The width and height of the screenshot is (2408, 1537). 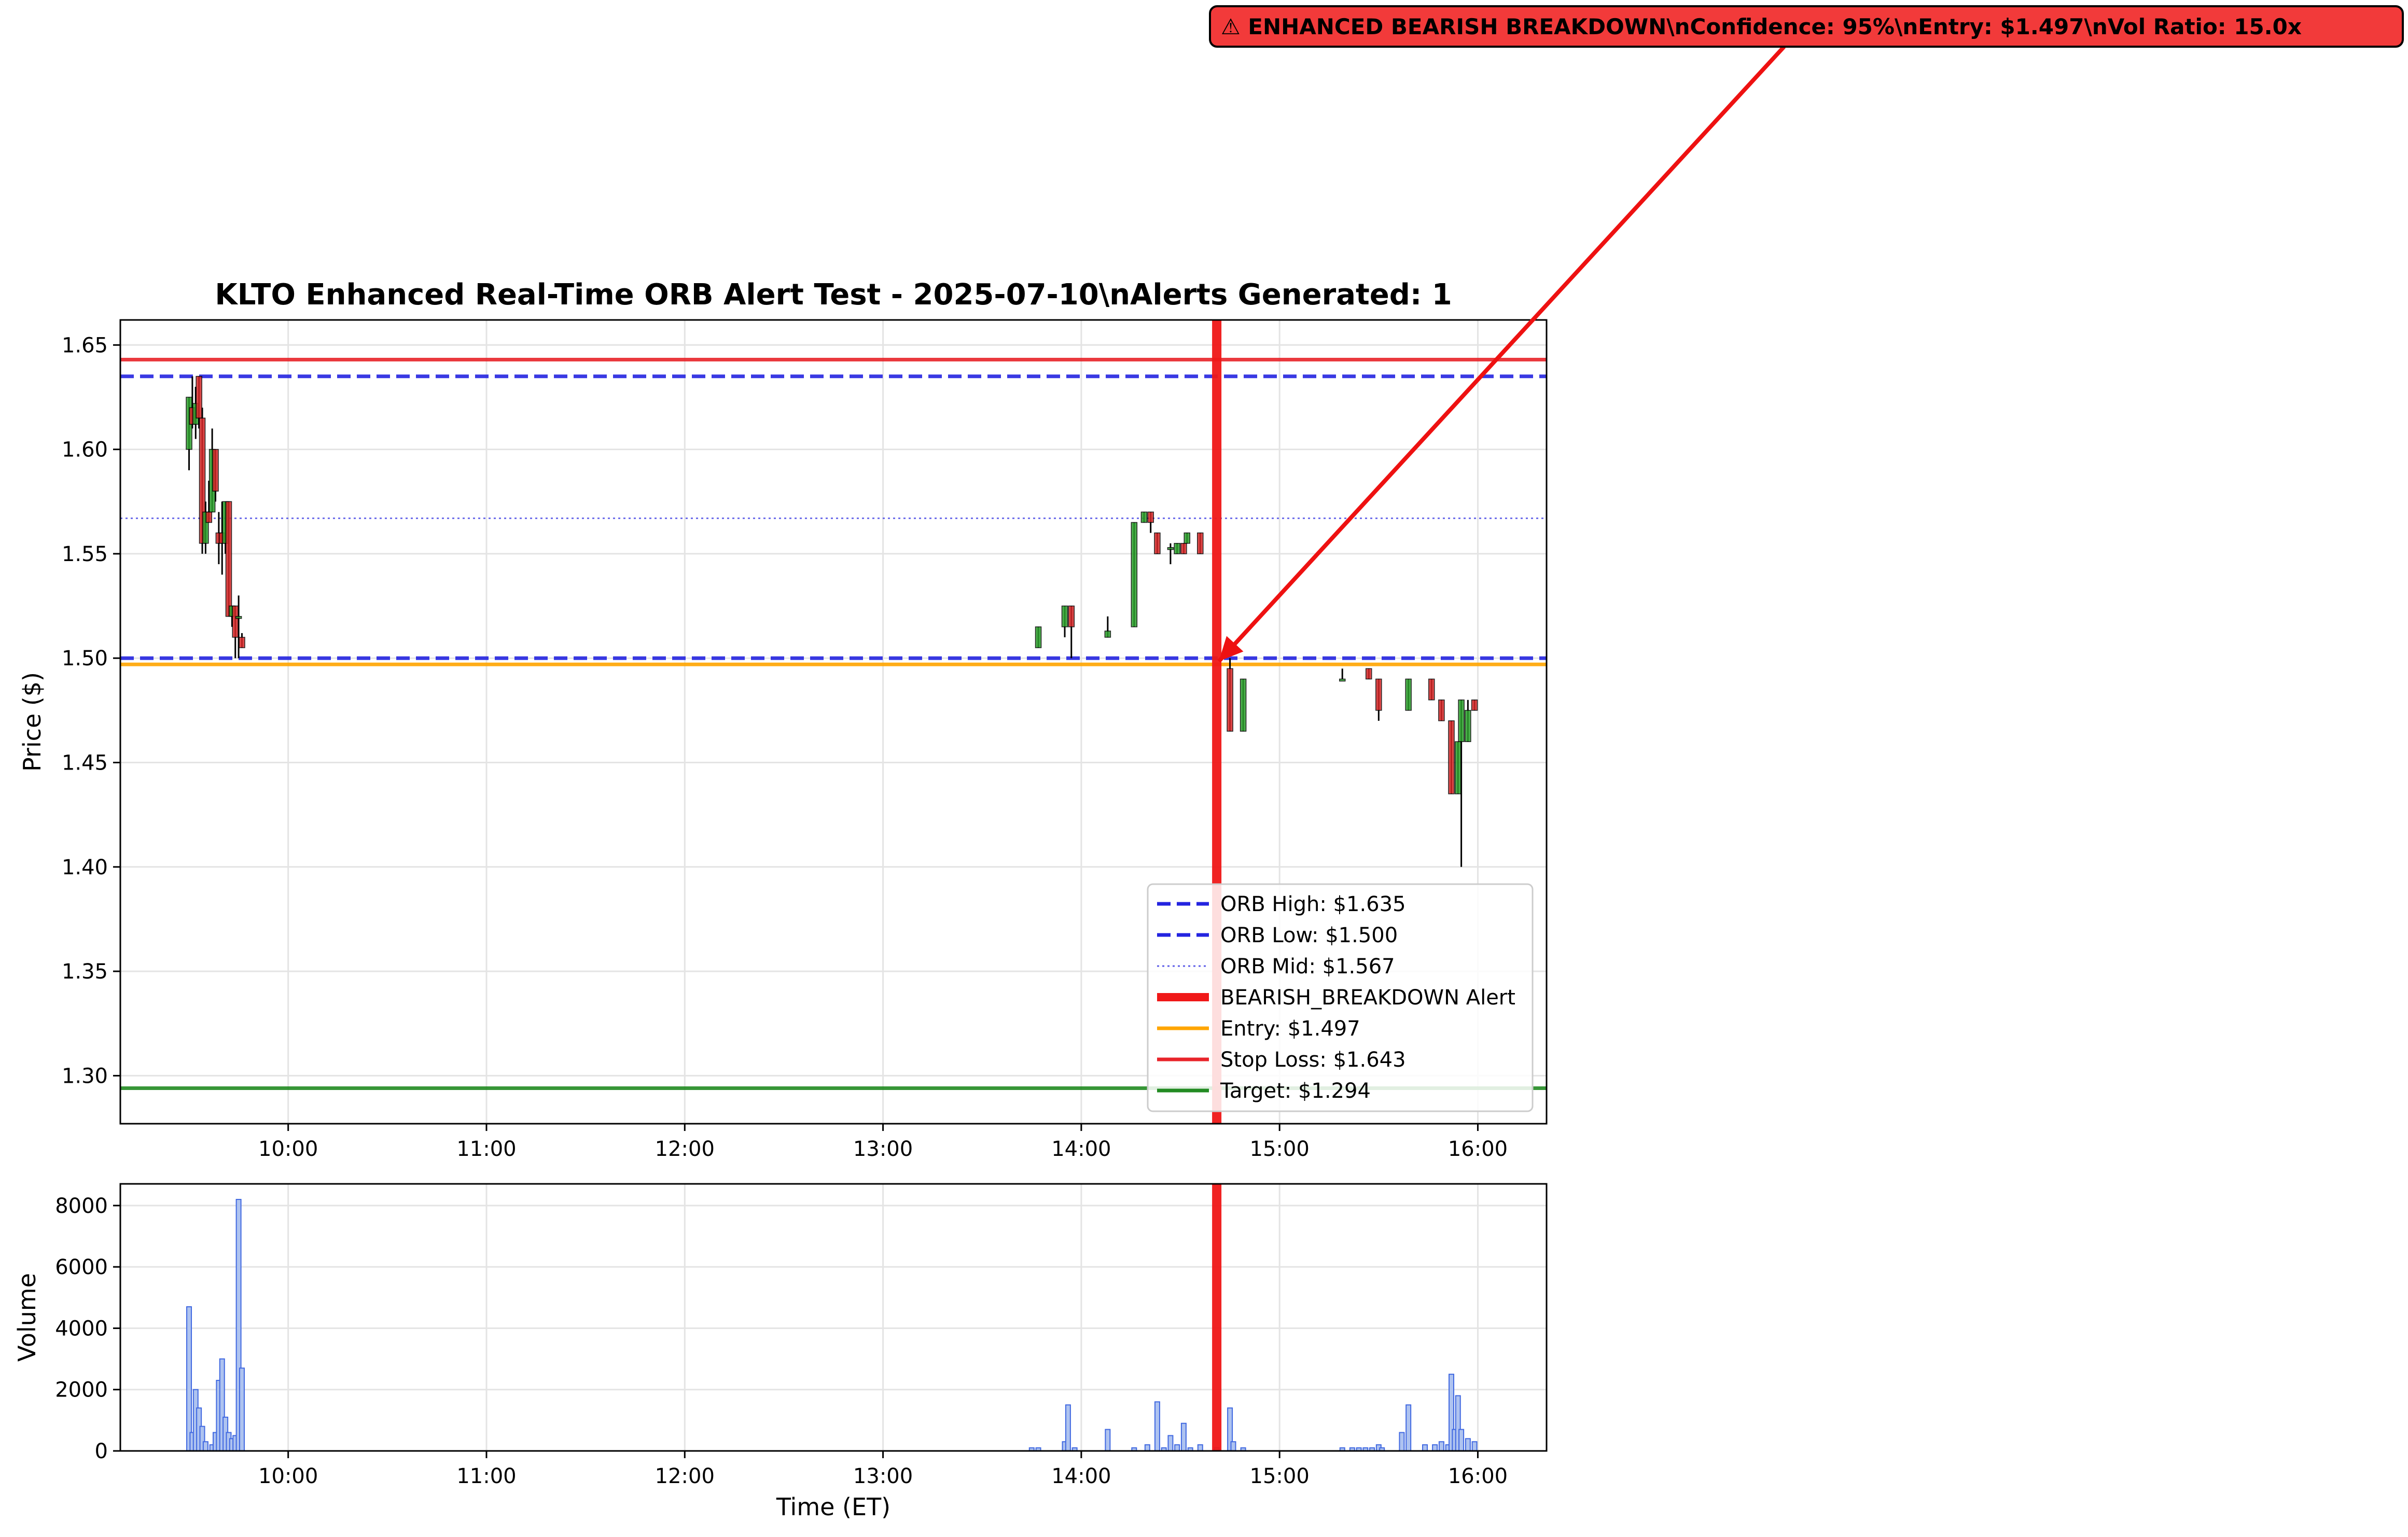 What do you see at coordinates (81, 1267) in the screenshot?
I see `volume-y-tick-label: 6000` at bounding box center [81, 1267].